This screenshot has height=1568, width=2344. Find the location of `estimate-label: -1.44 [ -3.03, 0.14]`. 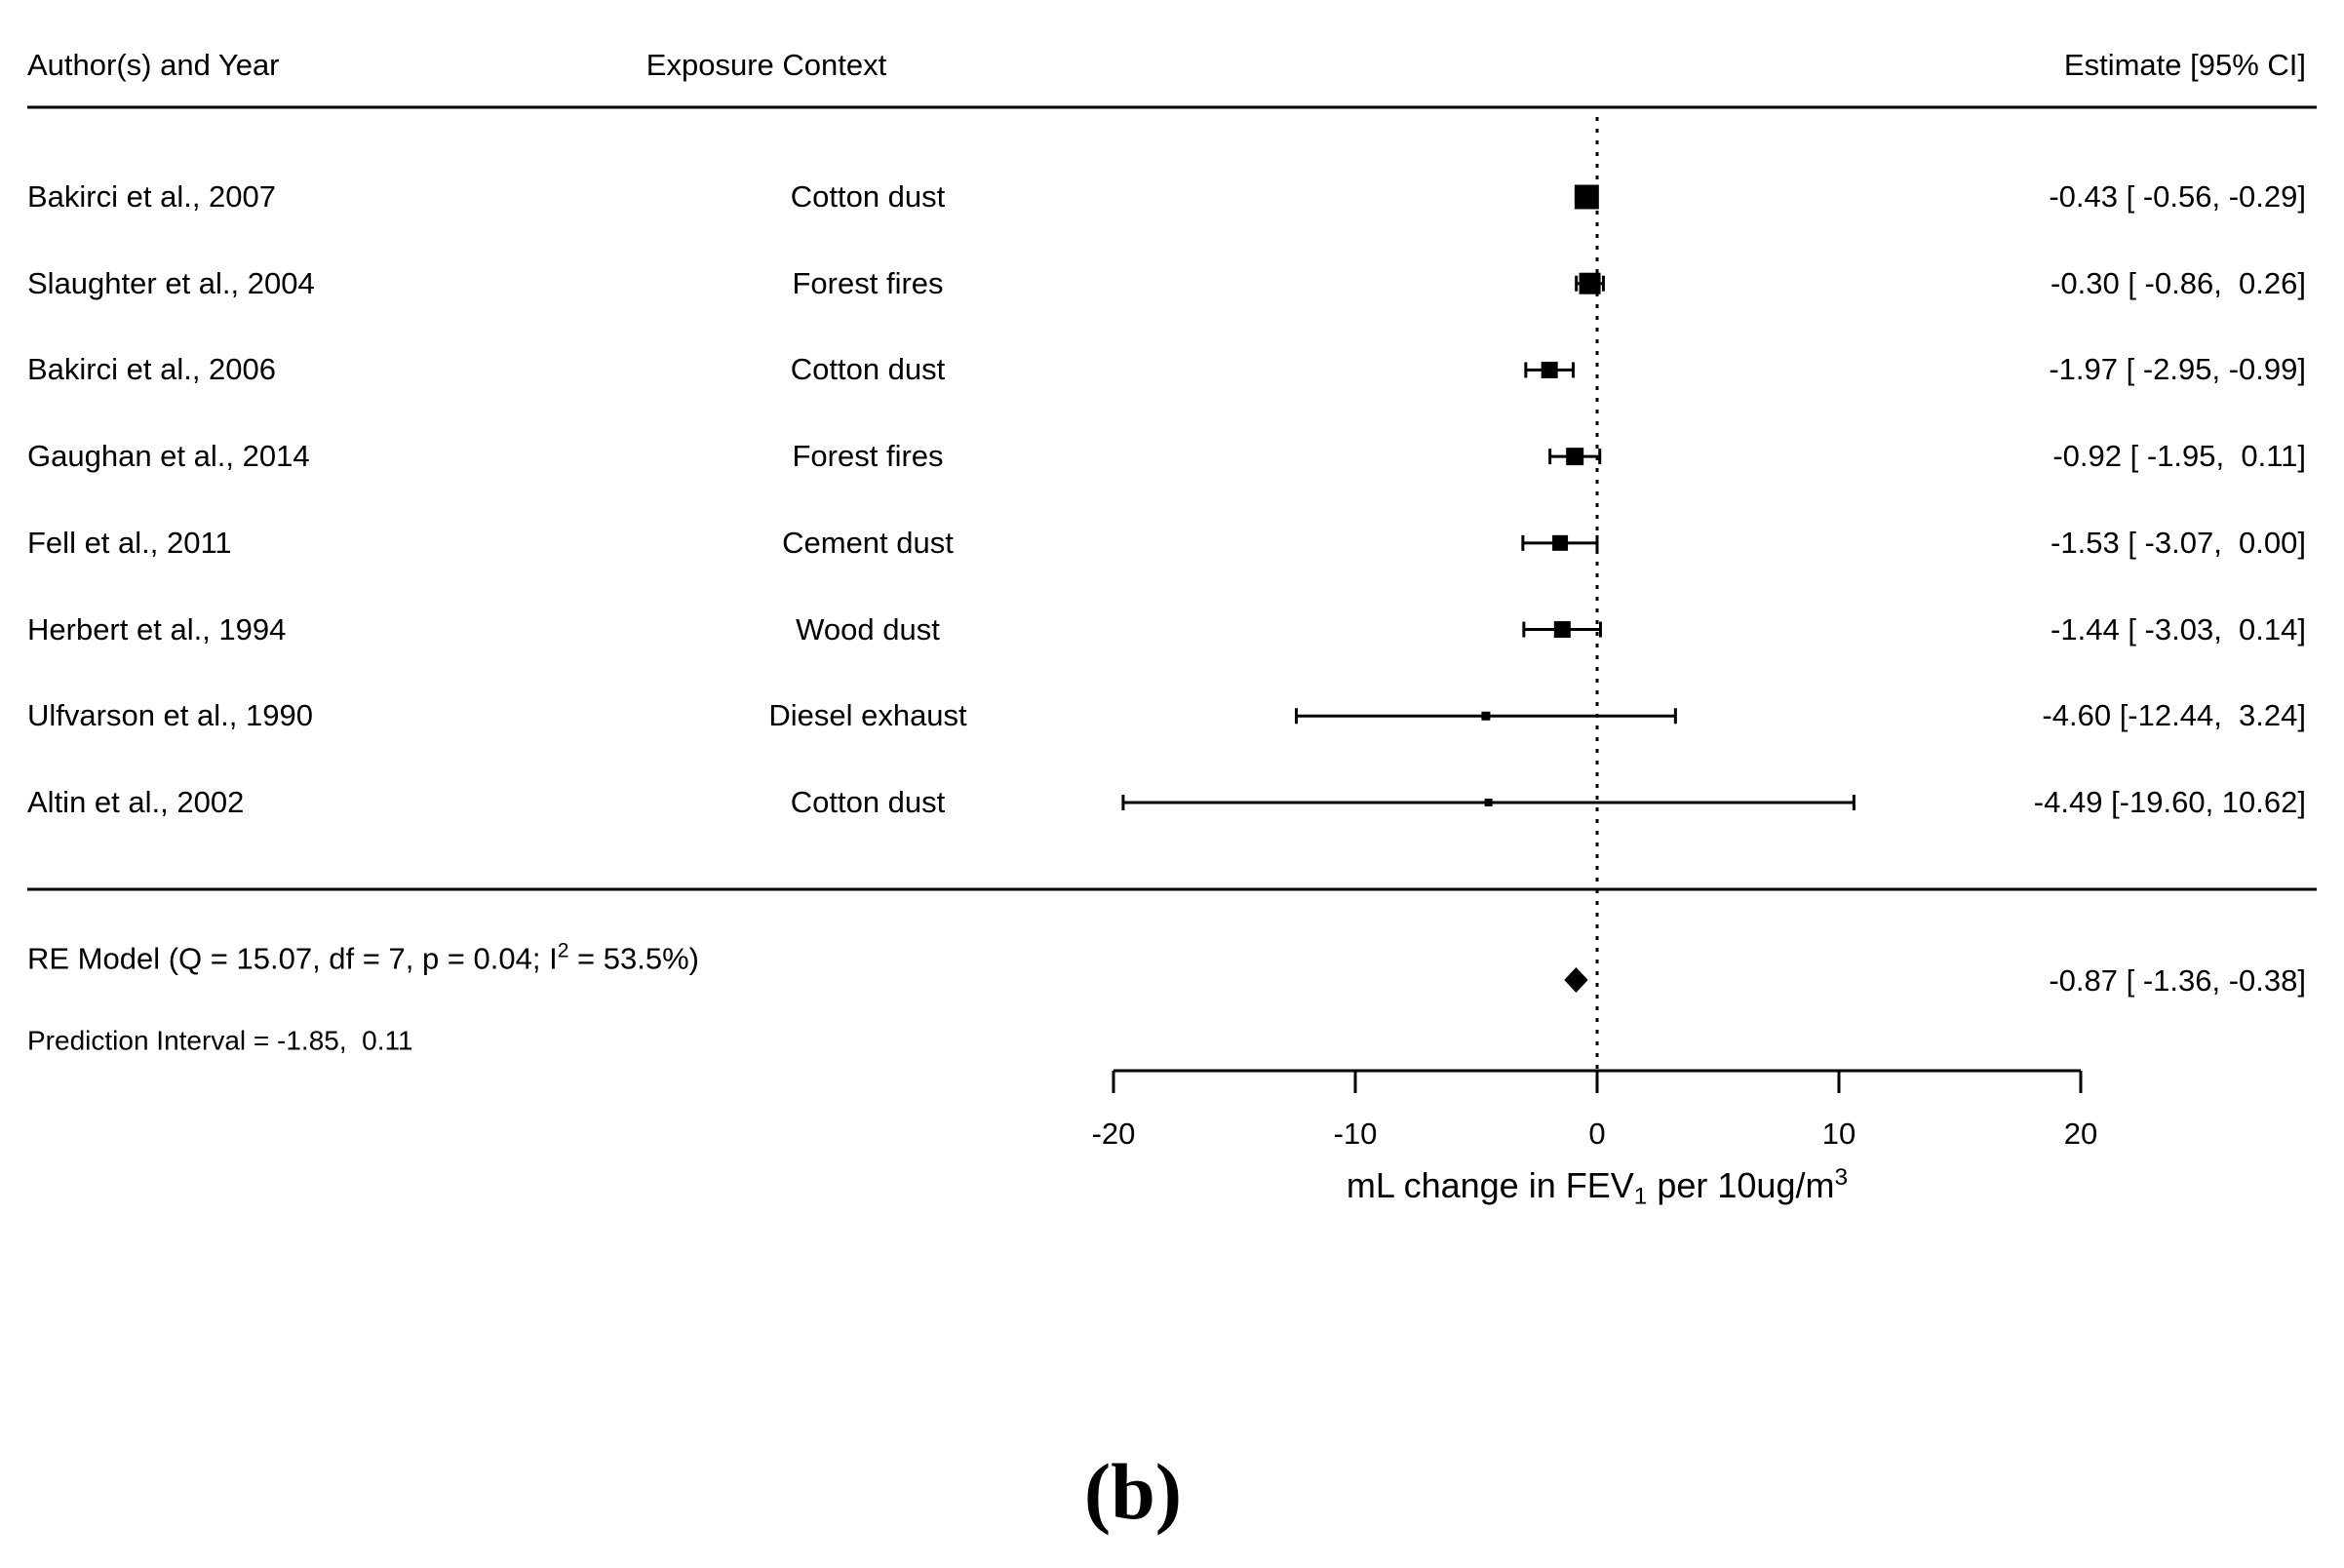

estimate-label: -1.44 [ -3.03, 0.14] is located at coordinates (2178, 629).